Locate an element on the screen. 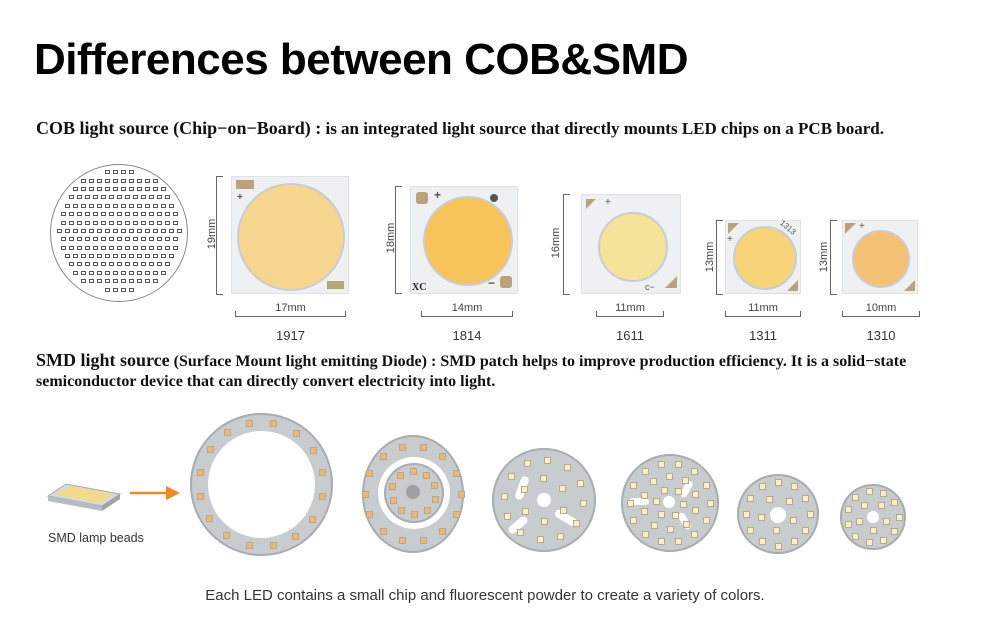  smd-bead-label: SMD lamp beads is located at coordinates (96, 538).